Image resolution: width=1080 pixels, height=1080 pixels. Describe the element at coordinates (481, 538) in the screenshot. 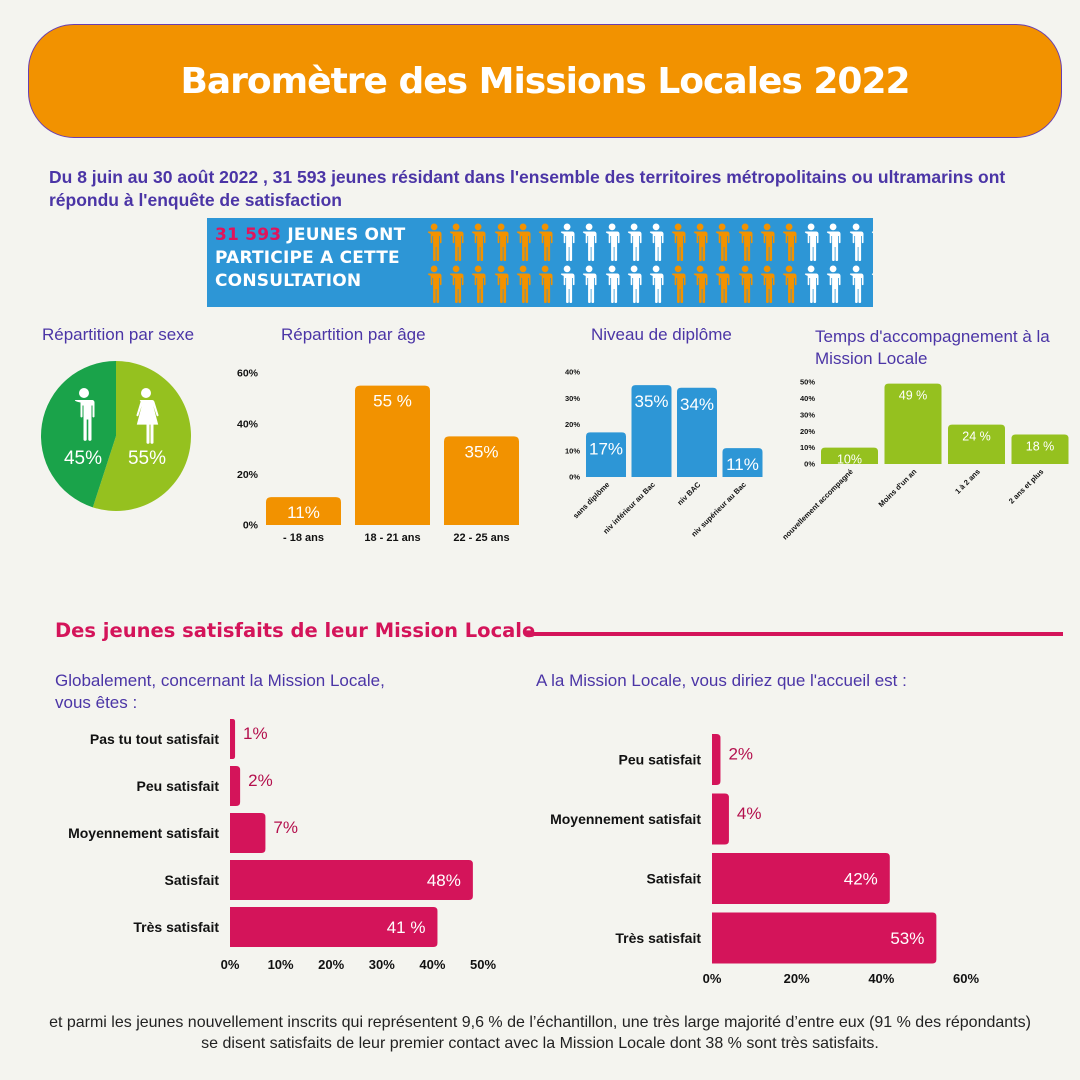

I see `x-tick-label: 22 - 25 ans` at that location.